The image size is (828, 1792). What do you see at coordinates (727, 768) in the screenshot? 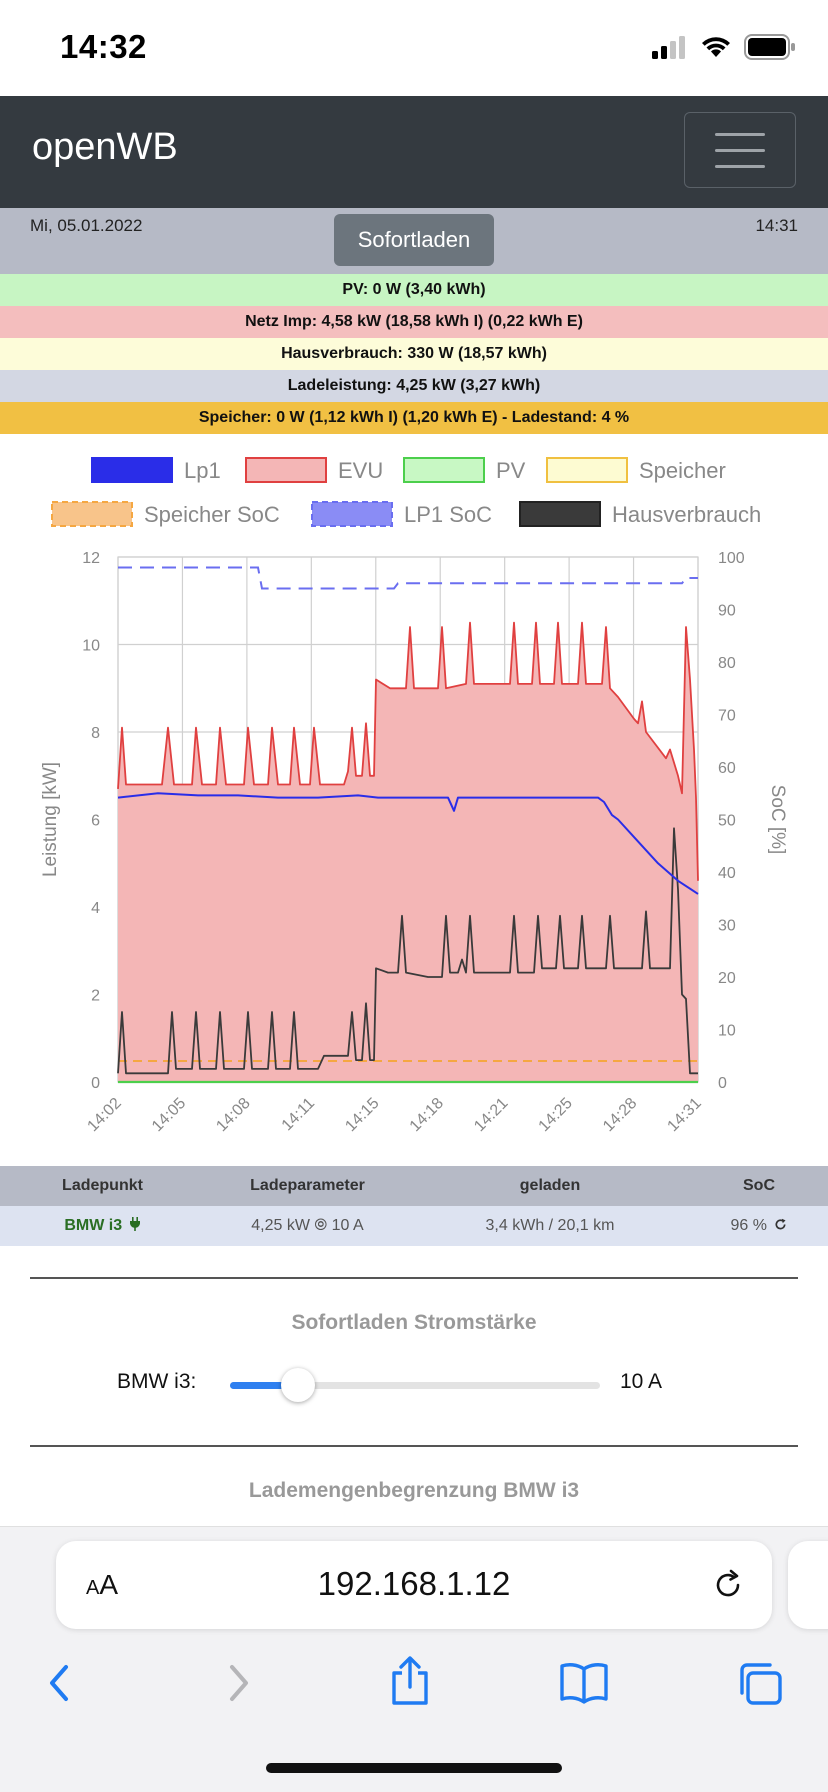
I see `y2-tick-label: 60` at bounding box center [727, 768].